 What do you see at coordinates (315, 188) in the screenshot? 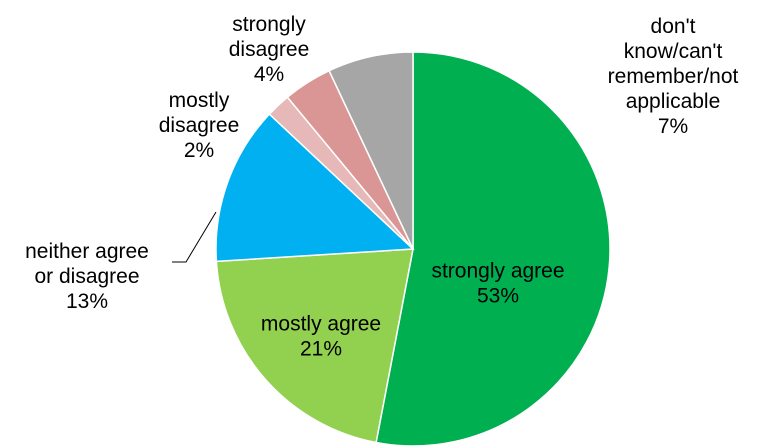
I see `slice-neither-agree-or-disagree` at bounding box center [315, 188].